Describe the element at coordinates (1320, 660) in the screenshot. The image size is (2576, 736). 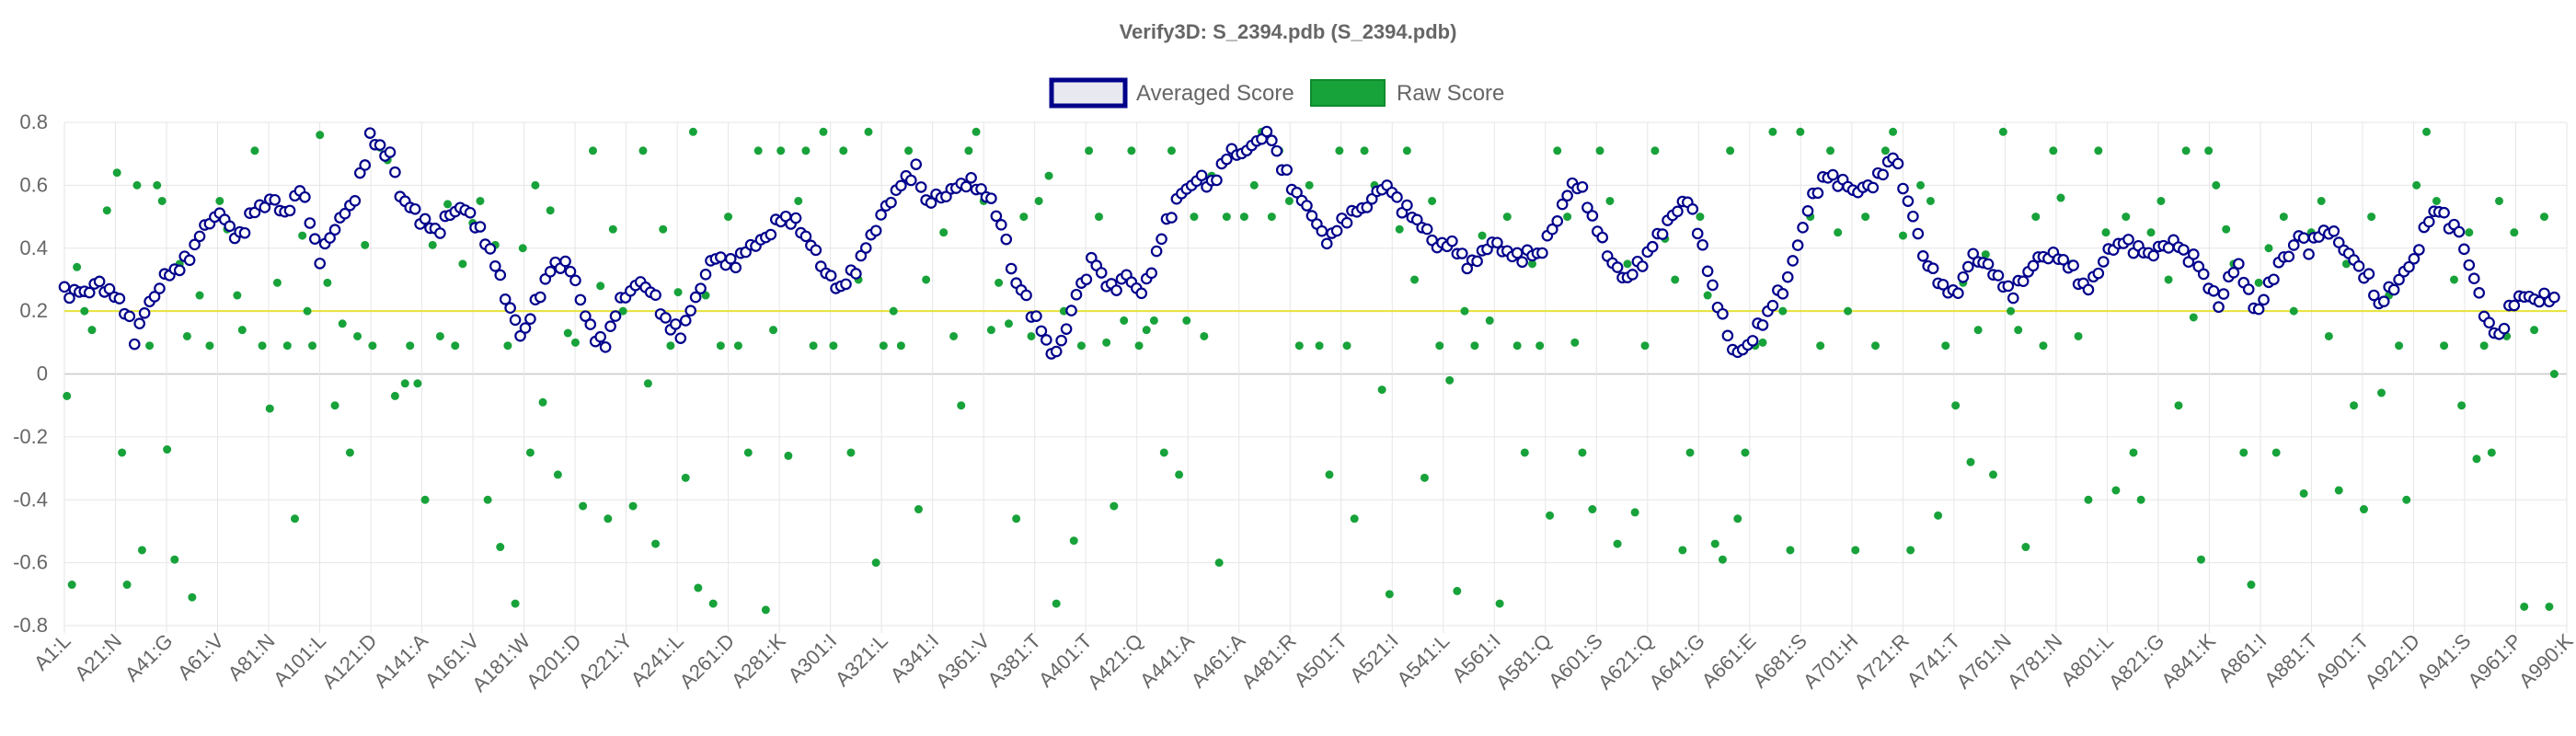
I see `x-tick-label: A501:T` at that location.